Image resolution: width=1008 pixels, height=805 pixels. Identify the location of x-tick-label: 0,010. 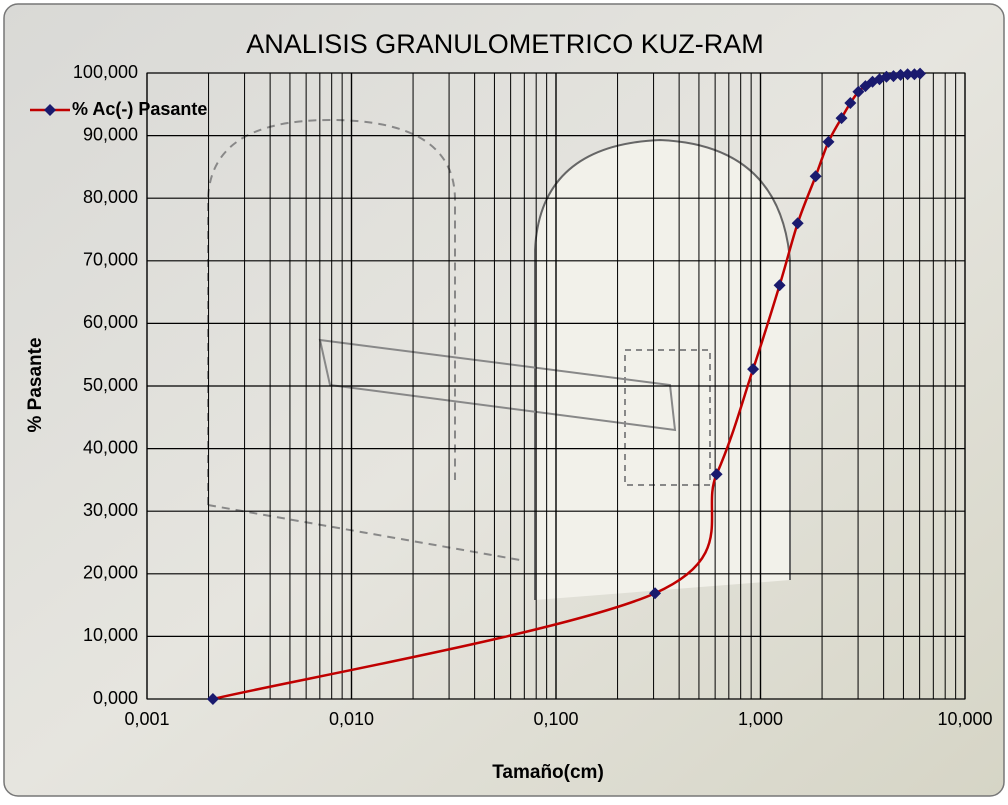
(351, 719).